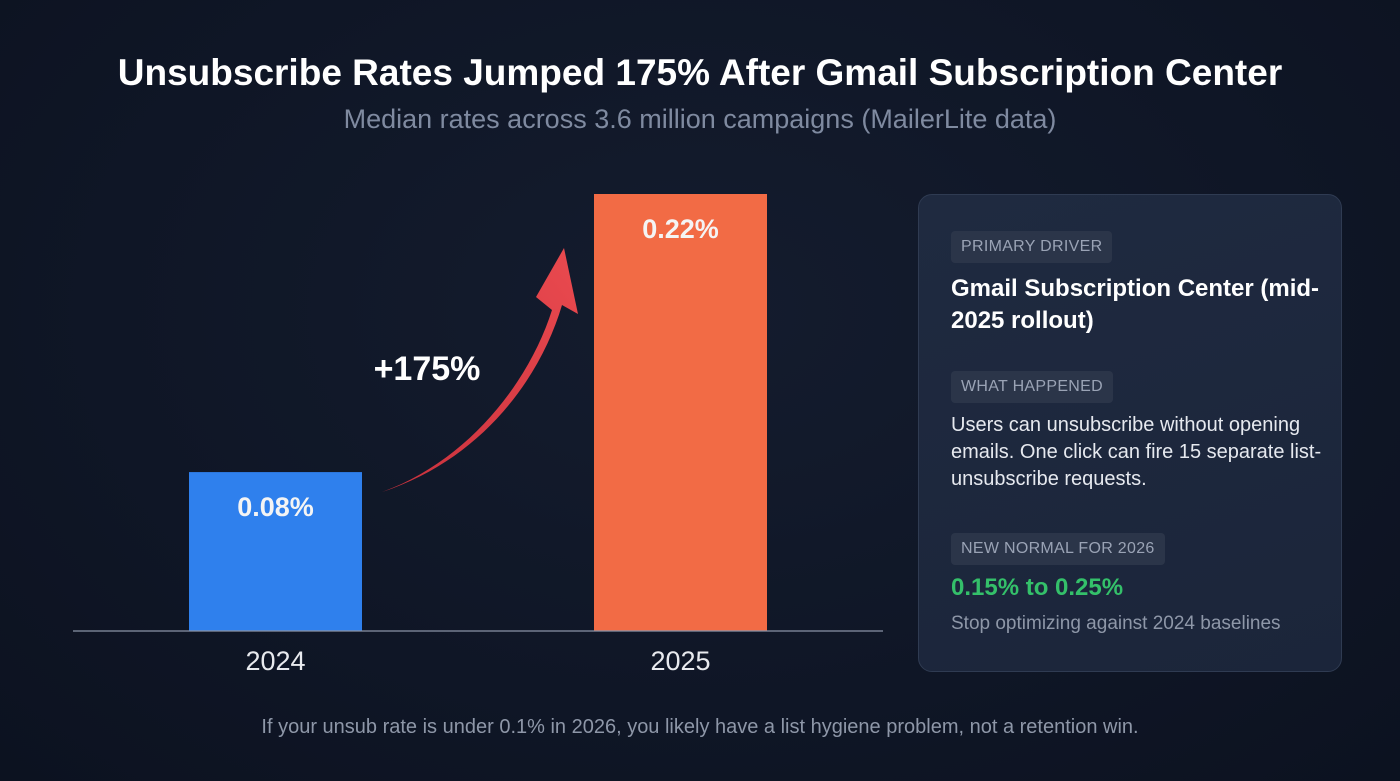  I want to click on bar-2024, so click(275, 551).